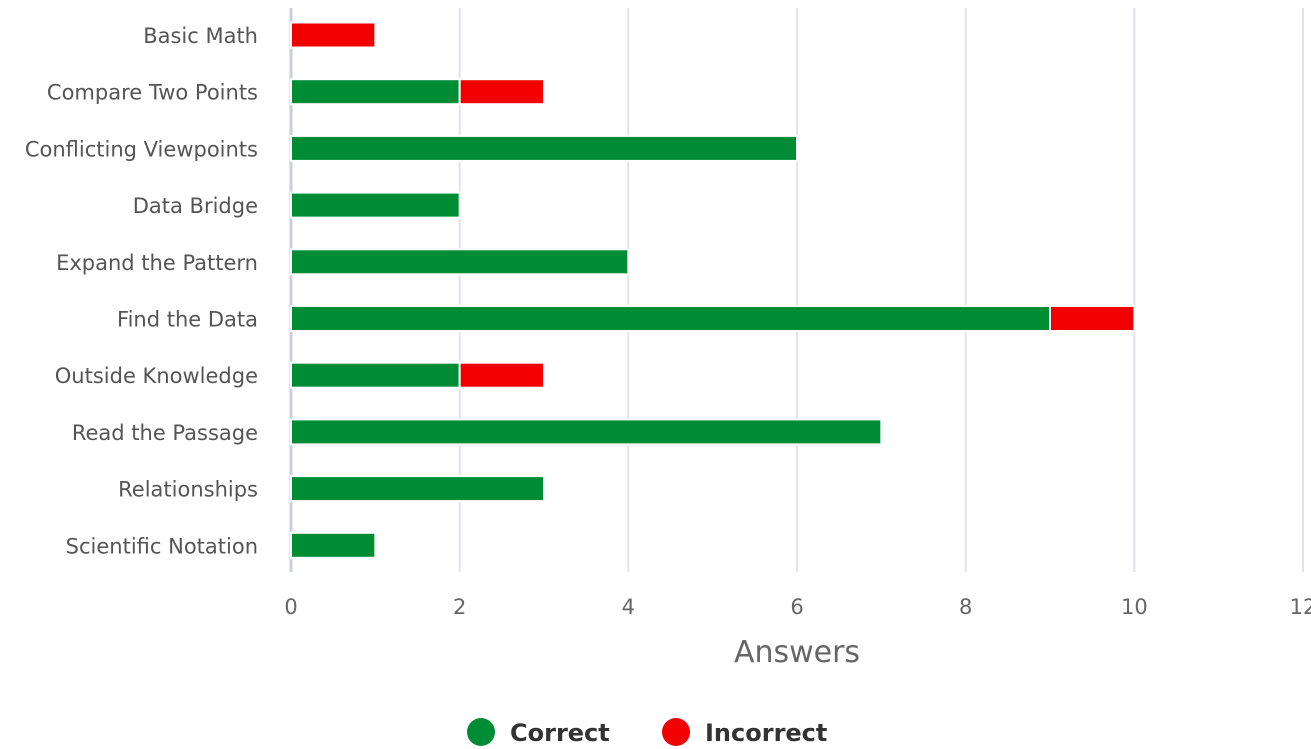 This screenshot has height=749, width=1311. What do you see at coordinates (157, 263) in the screenshot?
I see `category-label: Expand the Pattern` at bounding box center [157, 263].